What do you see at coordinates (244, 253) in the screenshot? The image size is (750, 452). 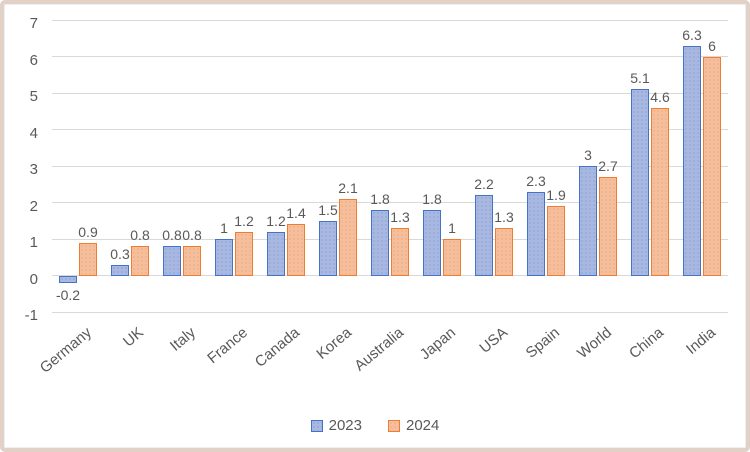 I see `bar-2024-france` at bounding box center [244, 253].